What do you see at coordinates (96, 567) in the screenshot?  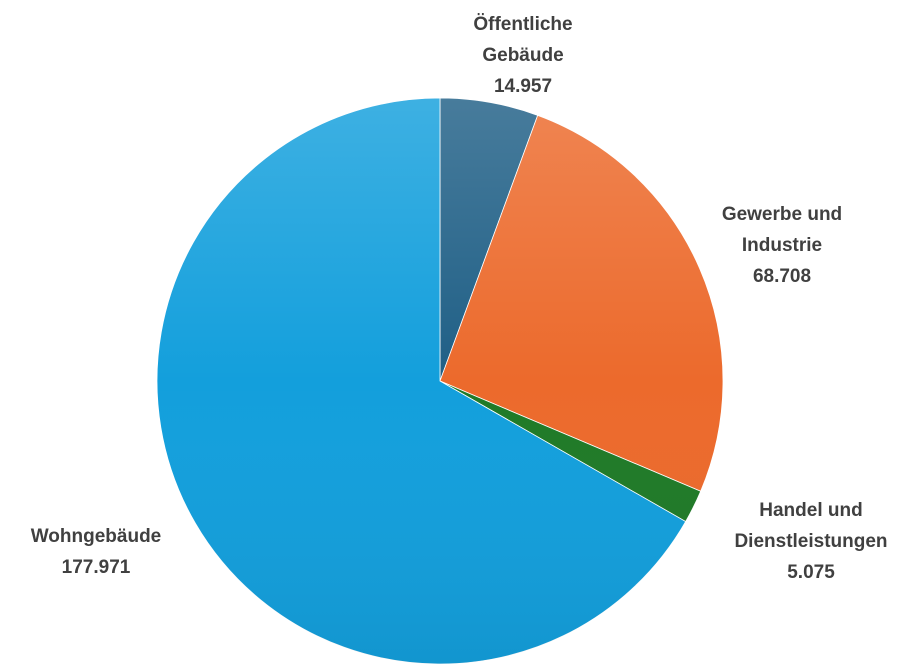 I see `data-label-value: 177.971` at bounding box center [96, 567].